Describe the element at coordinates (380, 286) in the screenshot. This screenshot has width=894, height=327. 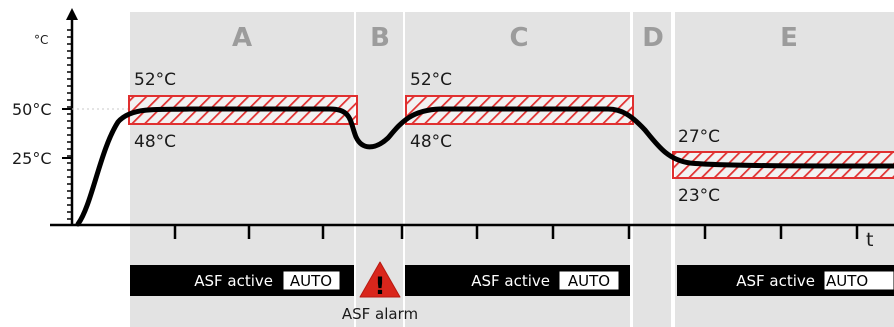
I see `warning-exclamation: !` at that location.